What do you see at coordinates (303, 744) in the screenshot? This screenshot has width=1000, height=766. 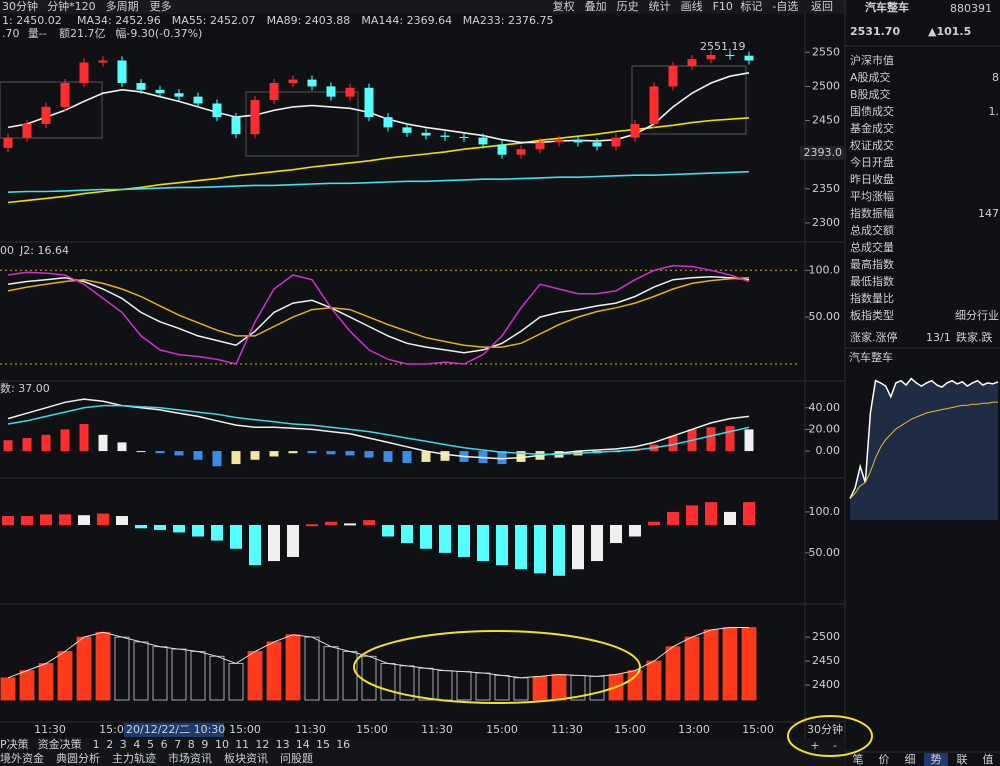 I see `tab: 14` at bounding box center [303, 744].